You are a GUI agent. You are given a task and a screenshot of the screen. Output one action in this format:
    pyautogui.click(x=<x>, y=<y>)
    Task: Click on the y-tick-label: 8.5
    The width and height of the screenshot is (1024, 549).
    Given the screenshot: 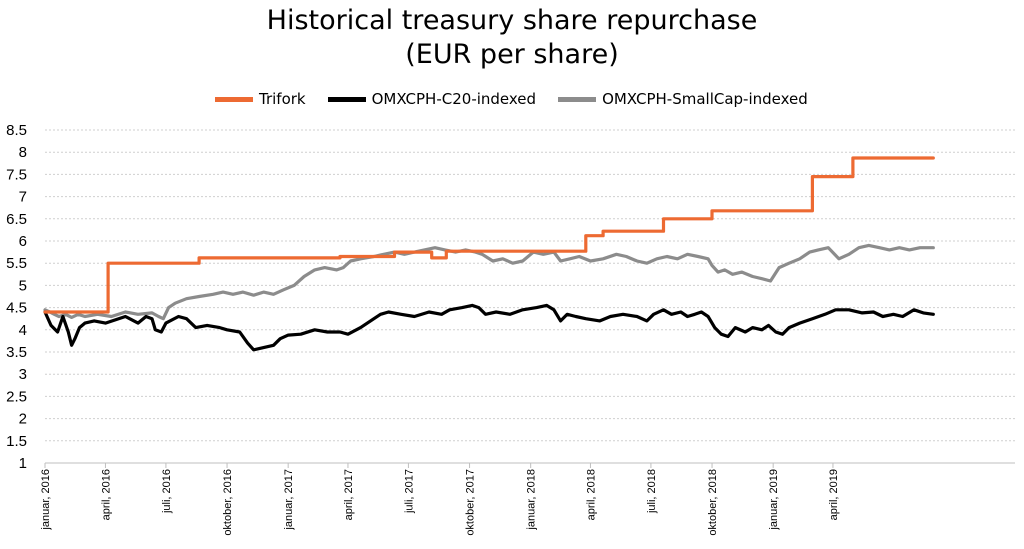 What is the action you would take?
    pyautogui.click(x=16, y=130)
    